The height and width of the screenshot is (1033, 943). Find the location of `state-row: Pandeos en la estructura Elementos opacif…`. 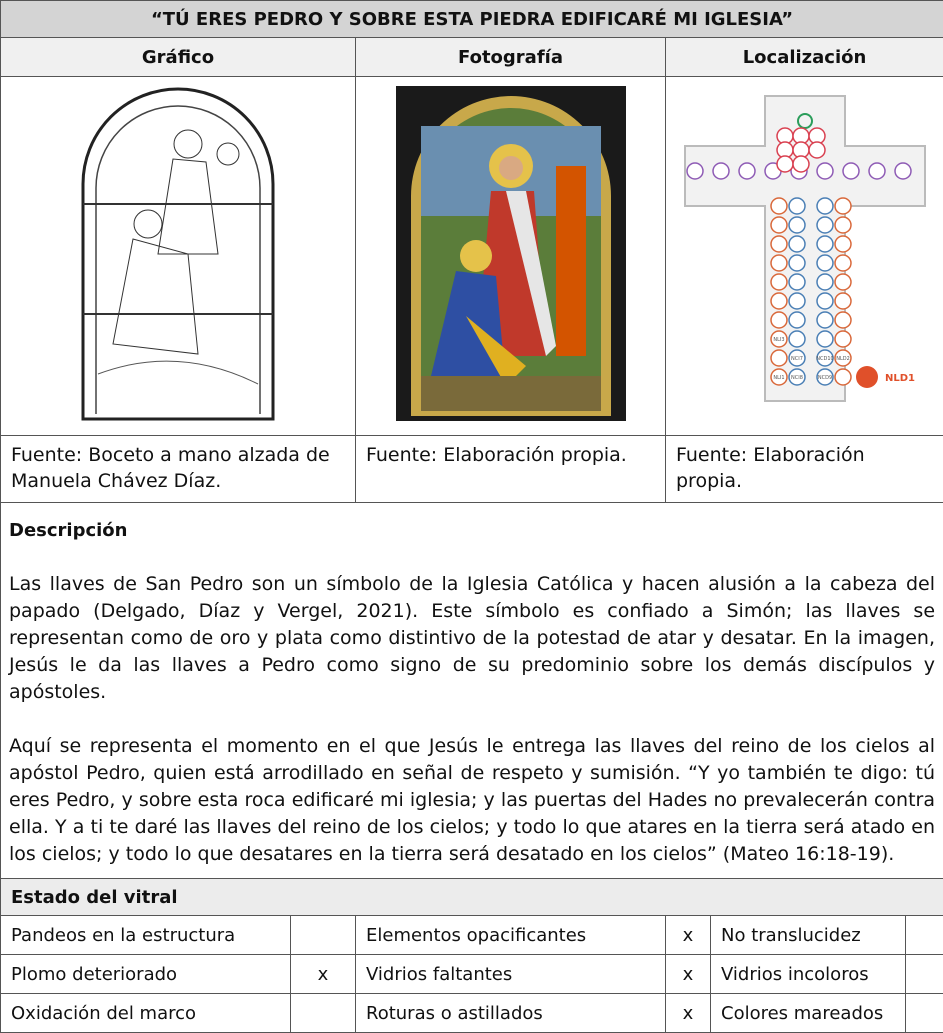

state-row: Pandeos en la estructura Elementos opacif… is located at coordinates (472, 935).